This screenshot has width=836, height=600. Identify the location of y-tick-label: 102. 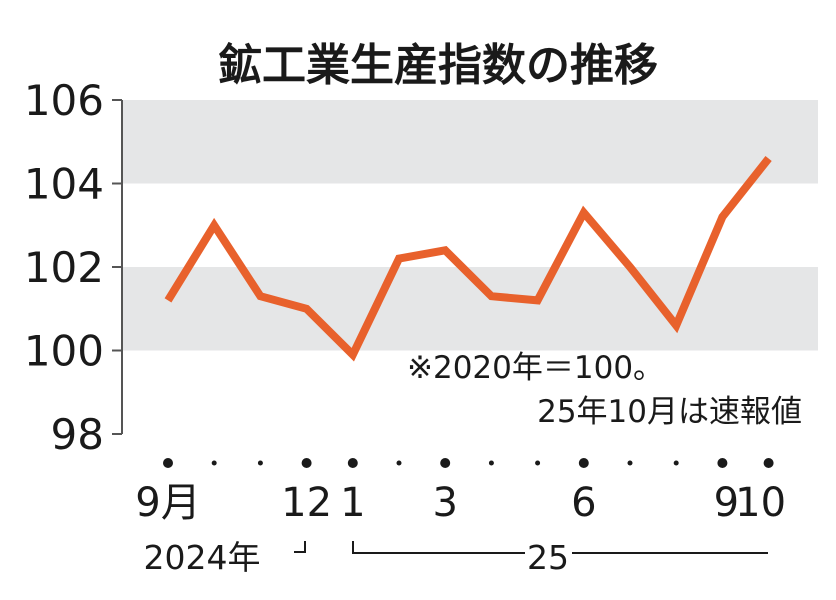
(64, 267).